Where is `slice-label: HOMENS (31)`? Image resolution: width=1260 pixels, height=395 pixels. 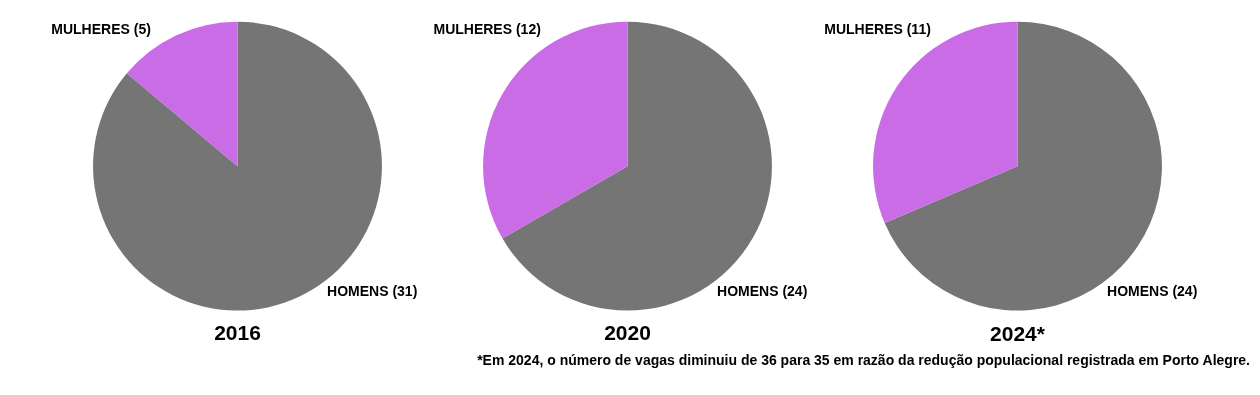 slice-label: HOMENS (31) is located at coordinates (372, 291).